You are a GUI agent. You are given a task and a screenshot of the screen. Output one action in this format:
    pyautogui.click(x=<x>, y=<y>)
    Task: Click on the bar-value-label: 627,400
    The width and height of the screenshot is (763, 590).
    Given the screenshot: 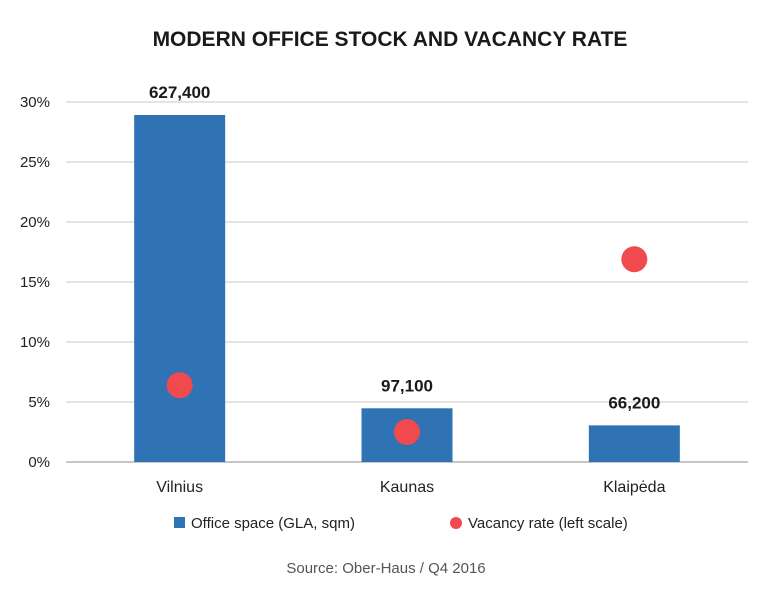 What is the action you would take?
    pyautogui.click(x=179, y=92)
    